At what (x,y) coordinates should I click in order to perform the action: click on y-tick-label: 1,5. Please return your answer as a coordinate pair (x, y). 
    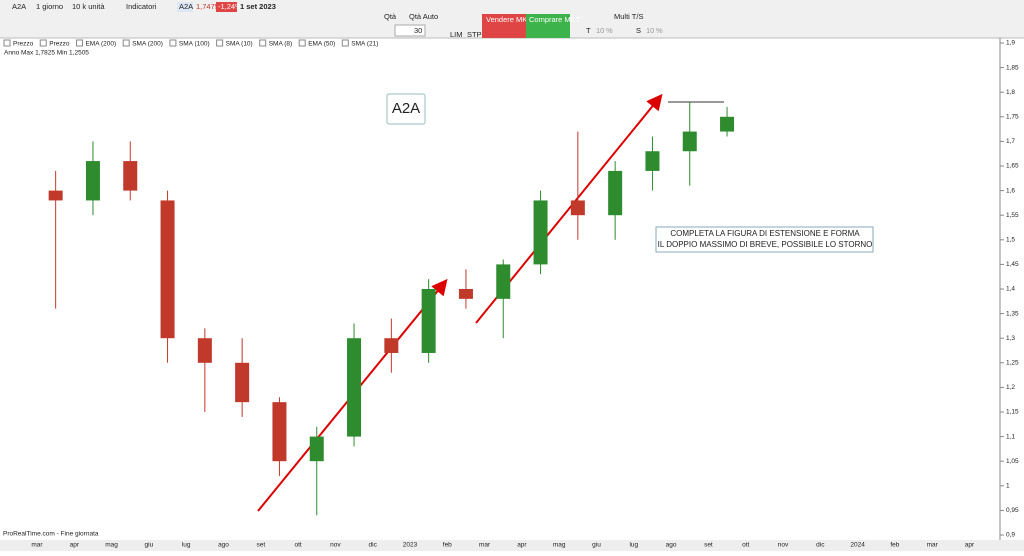
    Looking at the image, I should click on (1010, 240).